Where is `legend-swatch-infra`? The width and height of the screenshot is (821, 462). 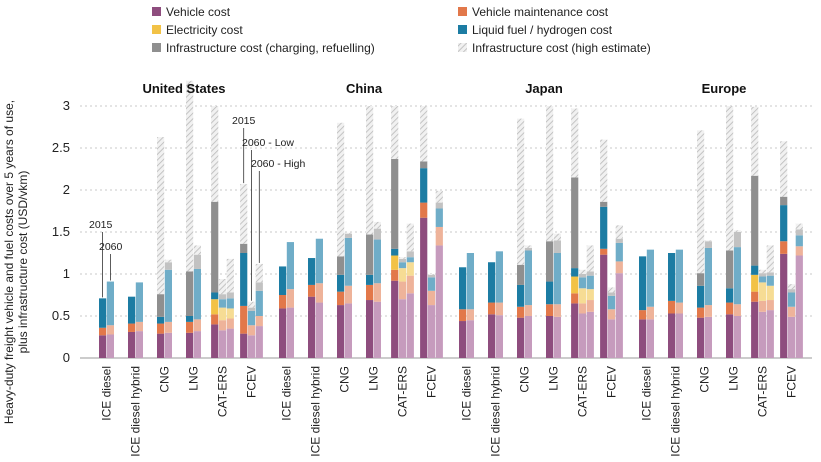 legend-swatch-infra is located at coordinates (156, 47).